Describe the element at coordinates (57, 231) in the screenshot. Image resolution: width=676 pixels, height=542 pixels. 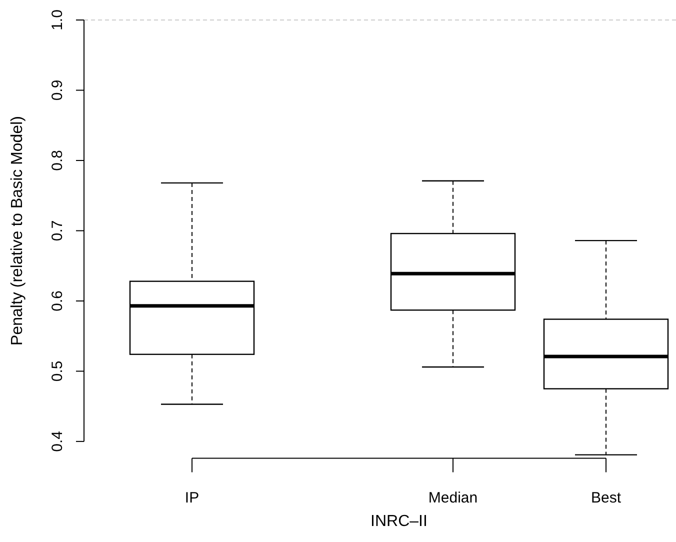
I see `y-tick-label: 0.7` at that location.